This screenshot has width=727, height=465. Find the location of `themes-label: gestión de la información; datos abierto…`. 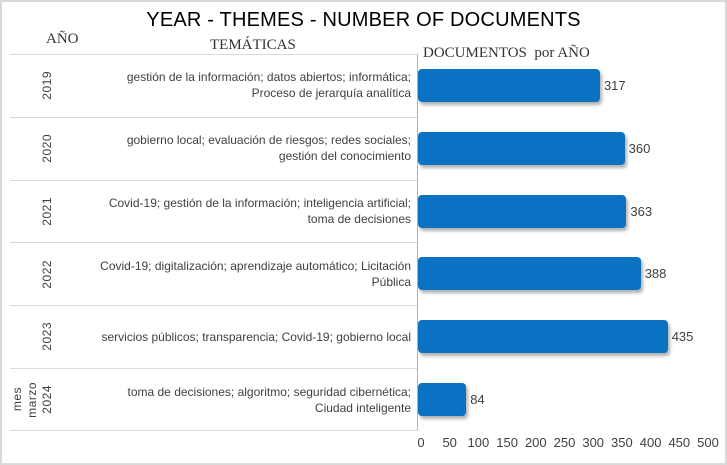

themes-label: gestión de la información; datos abierto… is located at coordinates (268, 85).